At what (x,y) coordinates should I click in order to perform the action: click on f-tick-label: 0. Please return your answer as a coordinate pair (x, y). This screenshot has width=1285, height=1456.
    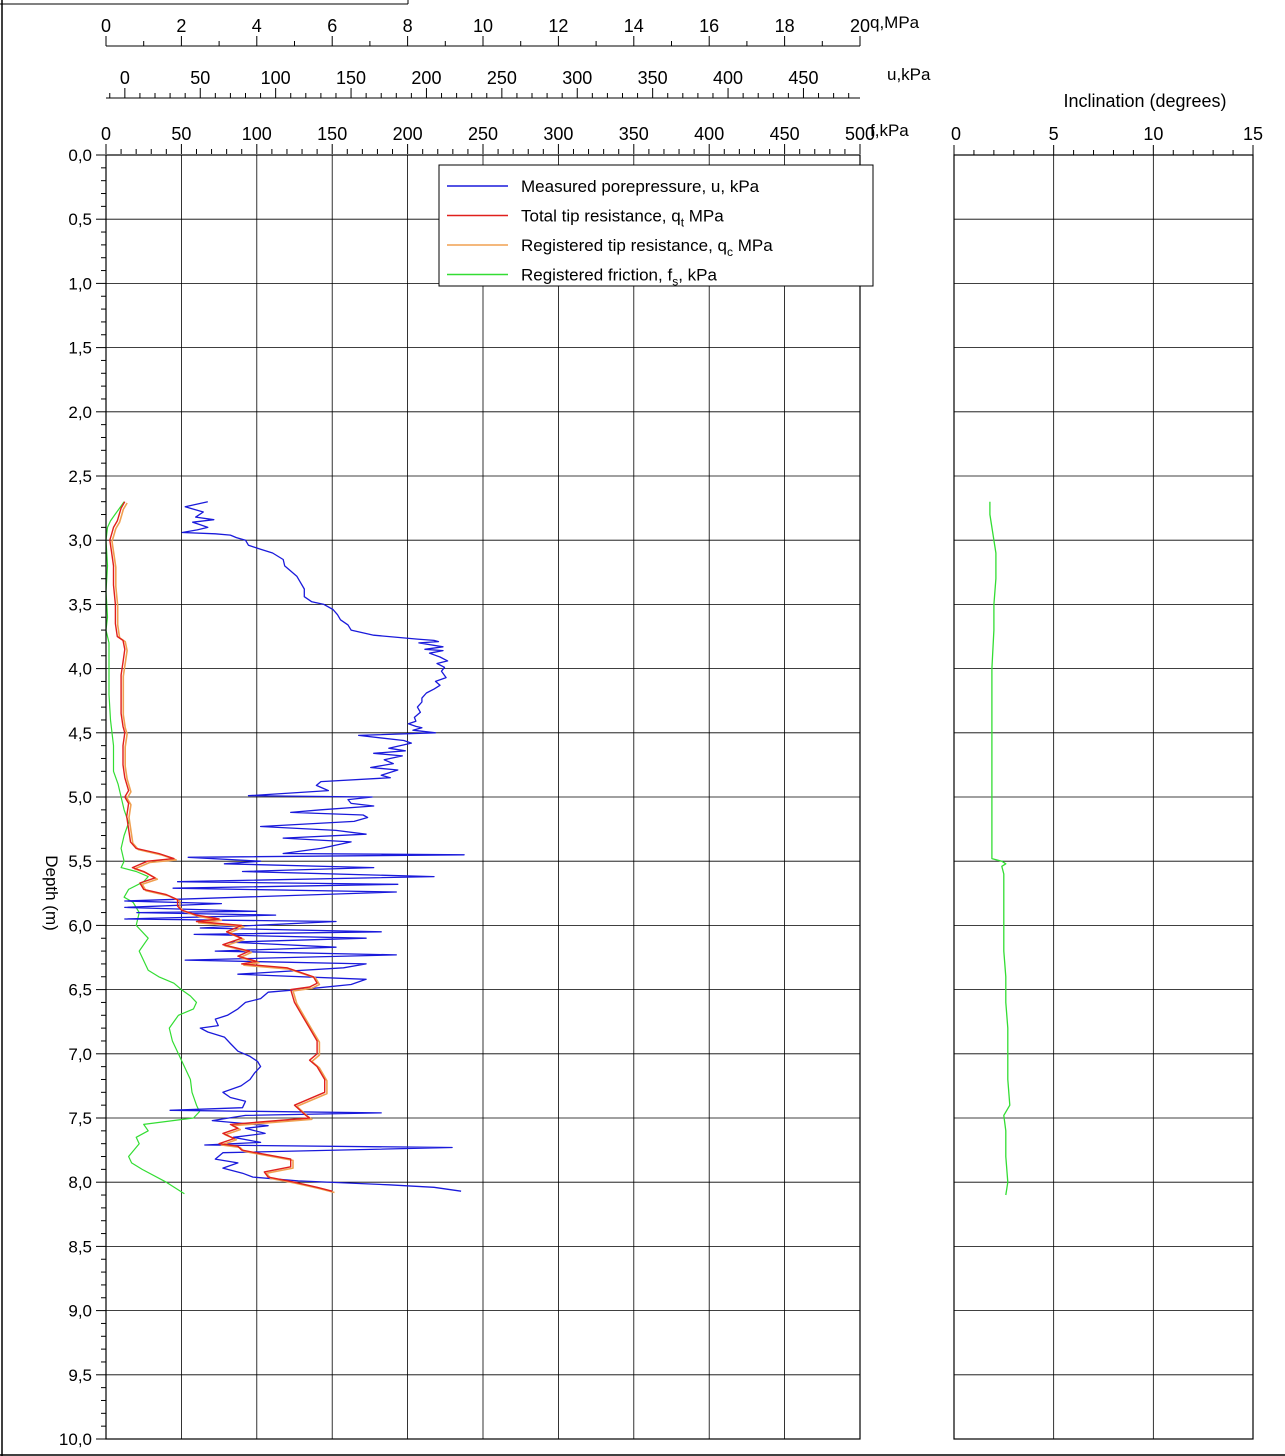
    Looking at the image, I should click on (106, 134).